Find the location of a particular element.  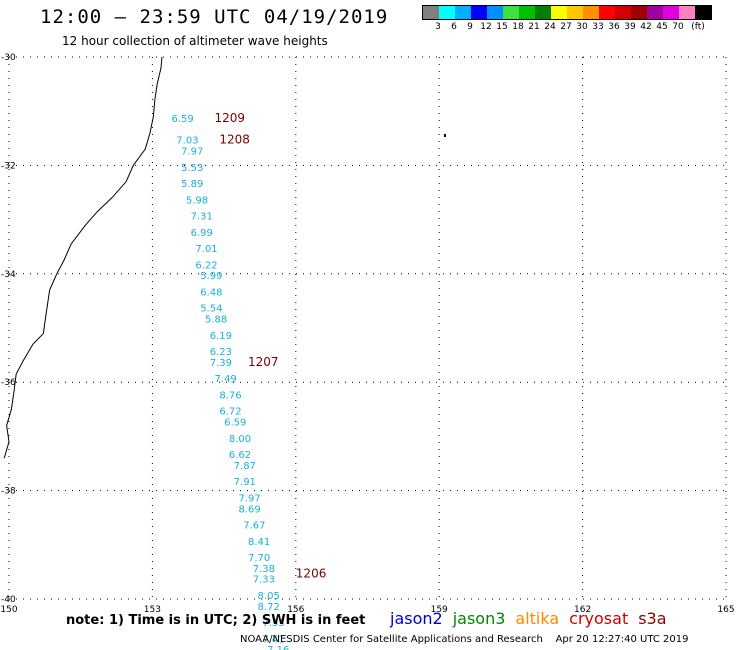

latitude-label: -38 is located at coordinates (8, 492).